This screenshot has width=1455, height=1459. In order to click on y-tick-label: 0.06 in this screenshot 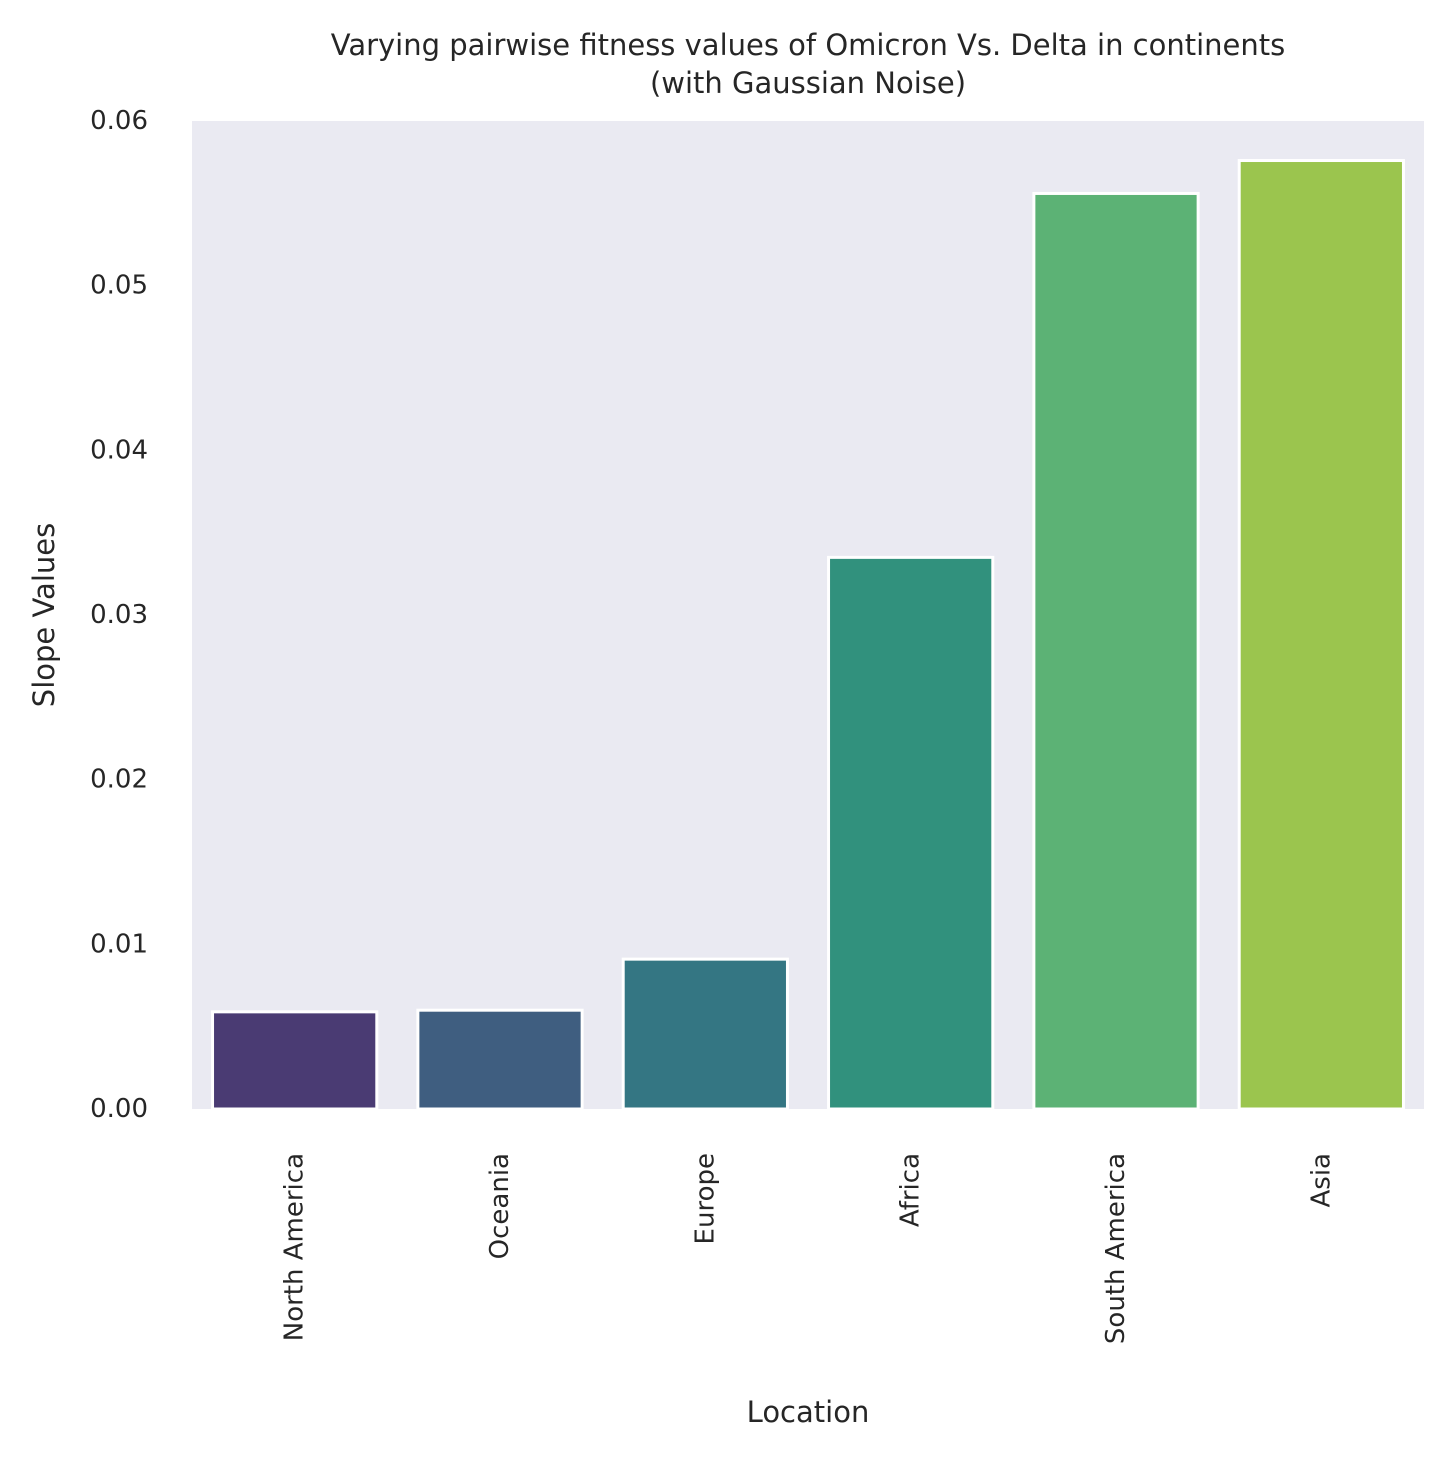, I will do `click(119, 121)`.